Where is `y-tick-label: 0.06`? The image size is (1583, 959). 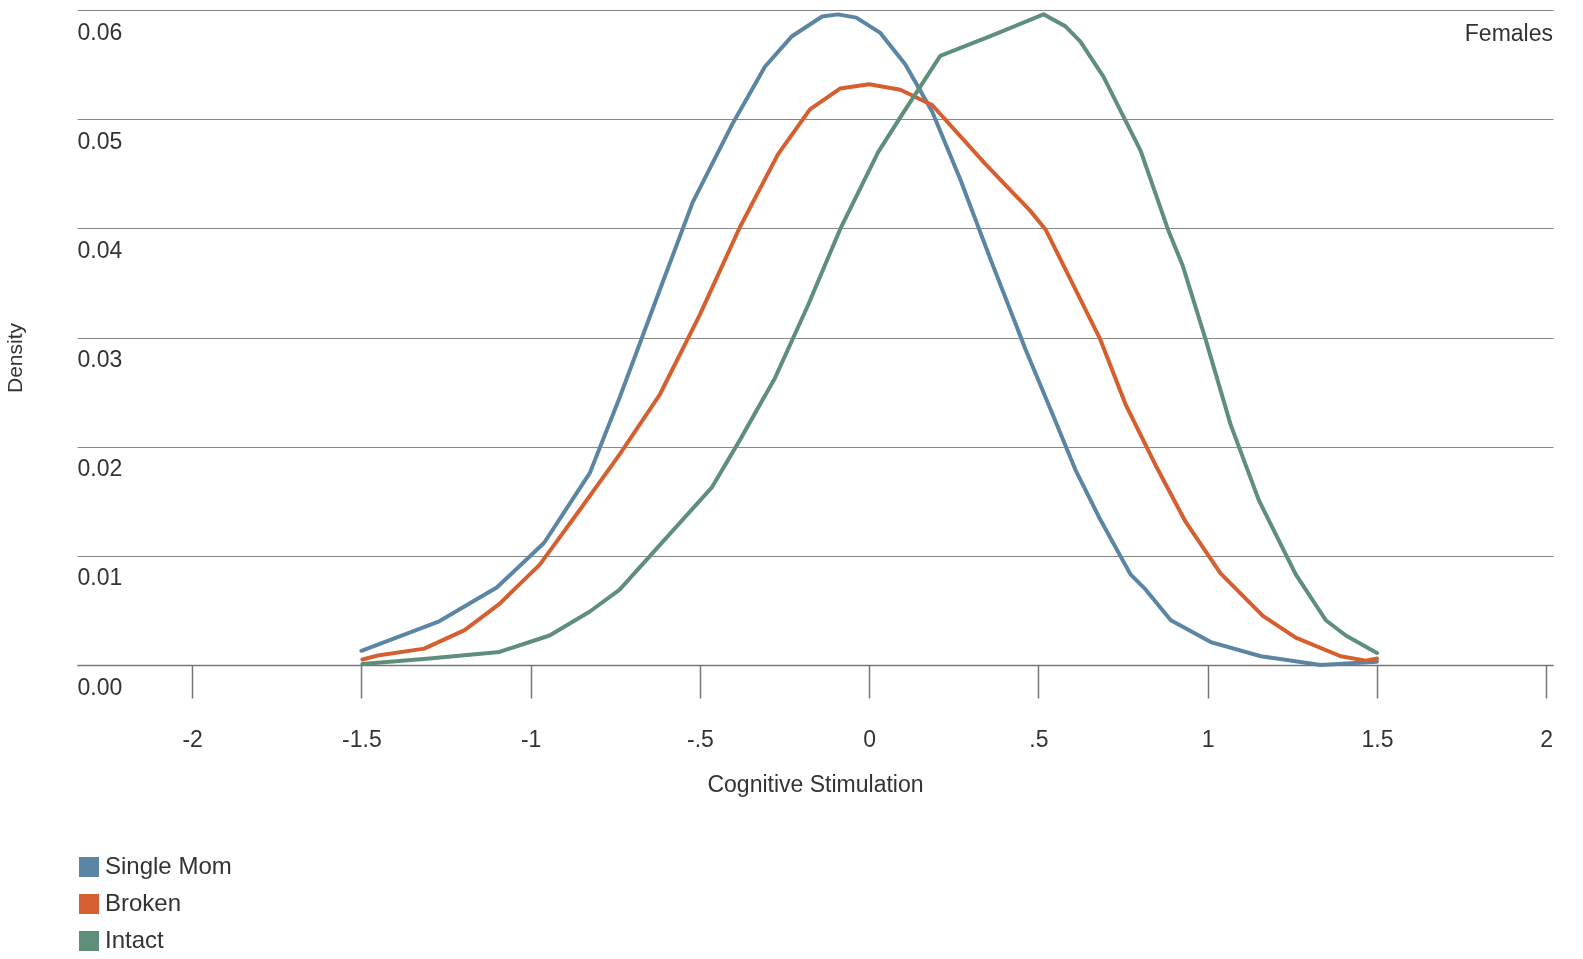 y-tick-label: 0.06 is located at coordinates (100, 31).